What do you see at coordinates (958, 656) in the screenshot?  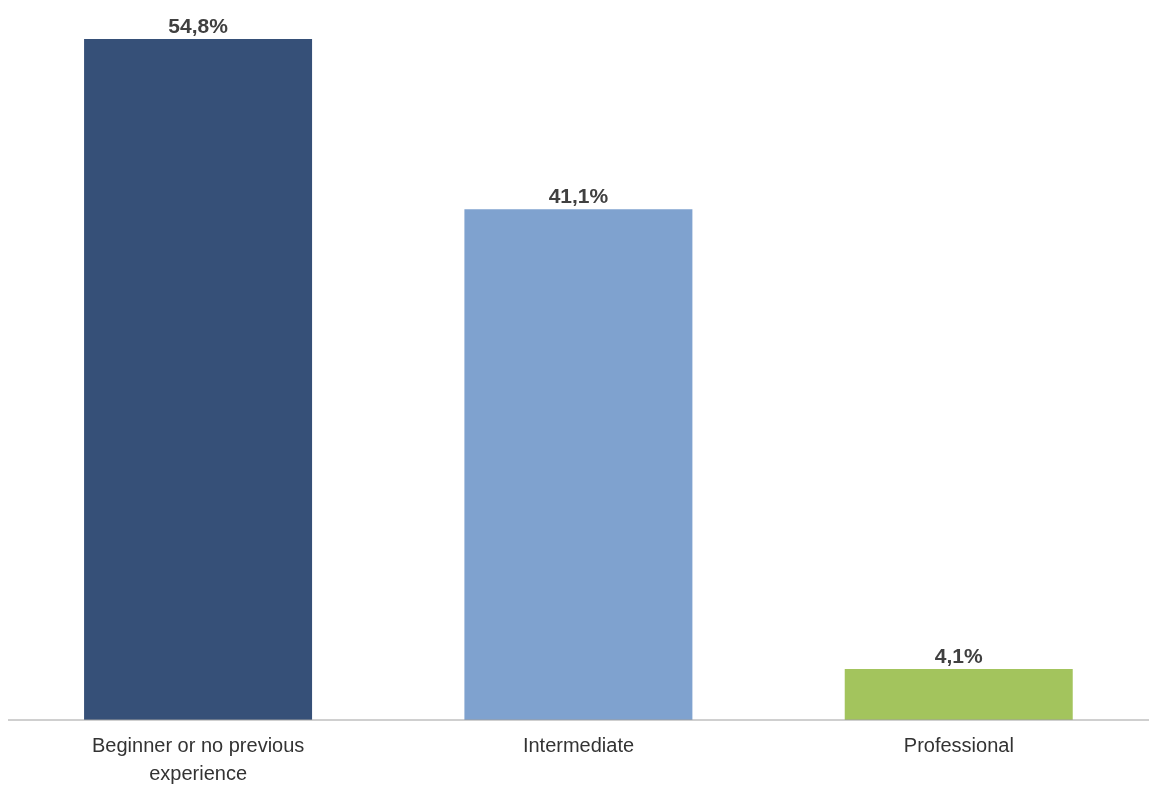 I see `data-label: 4,1%` at bounding box center [958, 656].